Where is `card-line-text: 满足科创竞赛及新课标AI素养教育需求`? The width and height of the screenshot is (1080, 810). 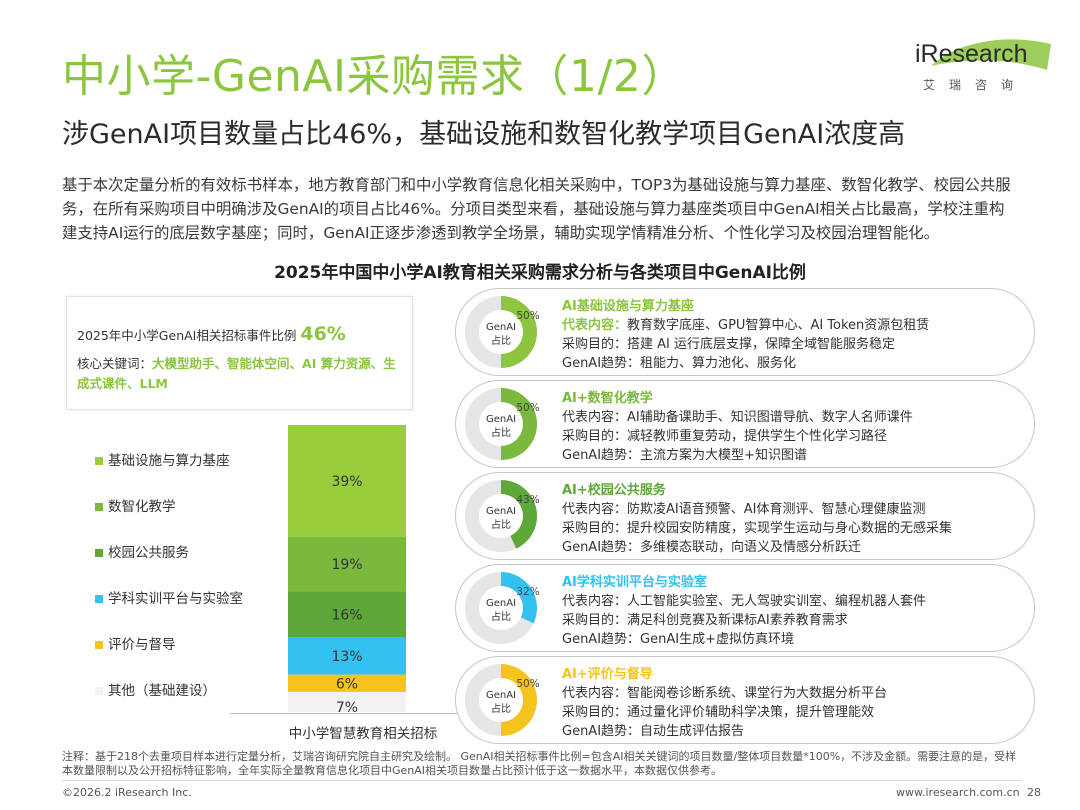
card-line-text: 满足科创竞赛及新课标AI素养教育需求 is located at coordinates (737, 620).